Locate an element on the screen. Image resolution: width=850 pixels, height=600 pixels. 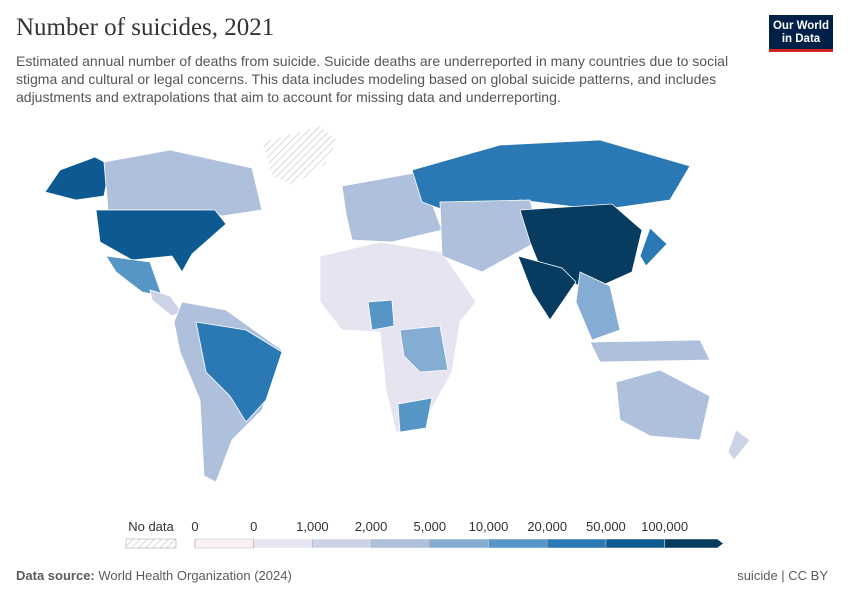
japan is located at coordinates (653, 247).